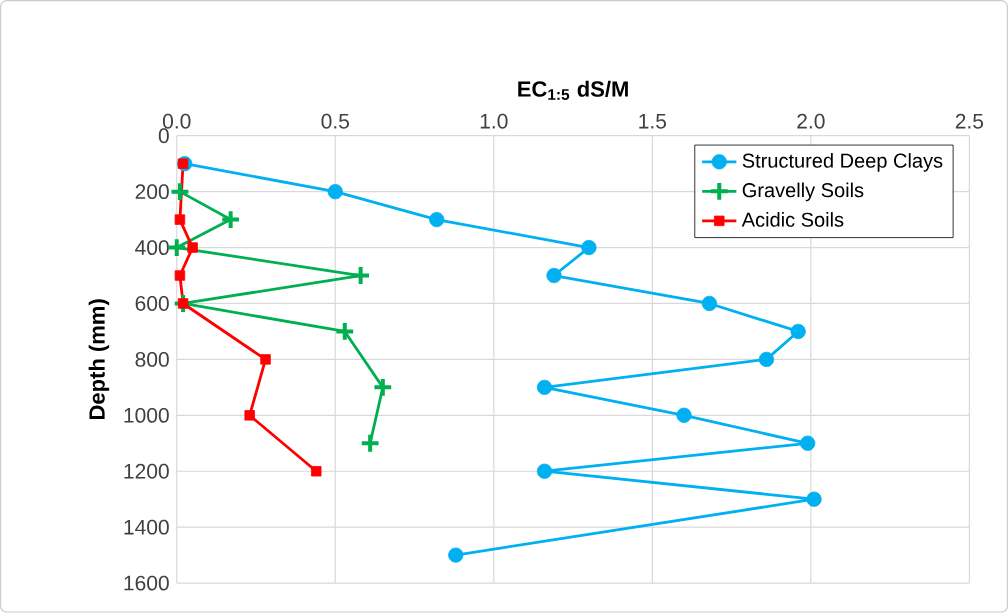 This screenshot has width=1008, height=613. Describe the element at coordinates (335, 121) in the screenshot. I see `x-tick-label: 0.5` at that location.